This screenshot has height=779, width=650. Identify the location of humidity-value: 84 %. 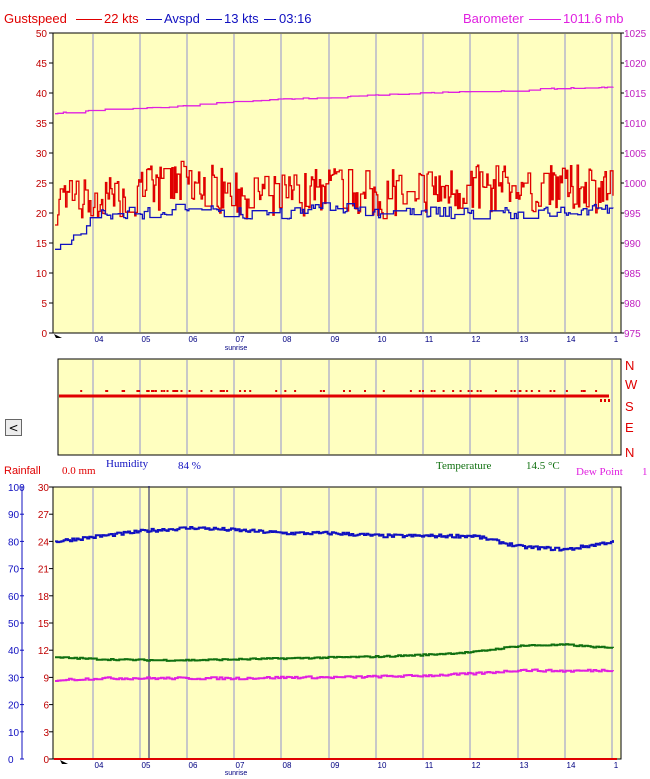
(189, 466).